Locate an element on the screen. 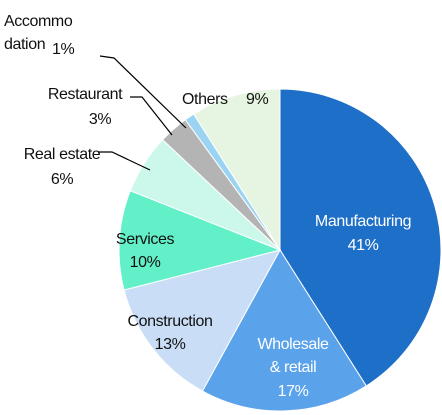 This screenshot has height=415, width=442. slice-label: Construction is located at coordinates (169, 321).